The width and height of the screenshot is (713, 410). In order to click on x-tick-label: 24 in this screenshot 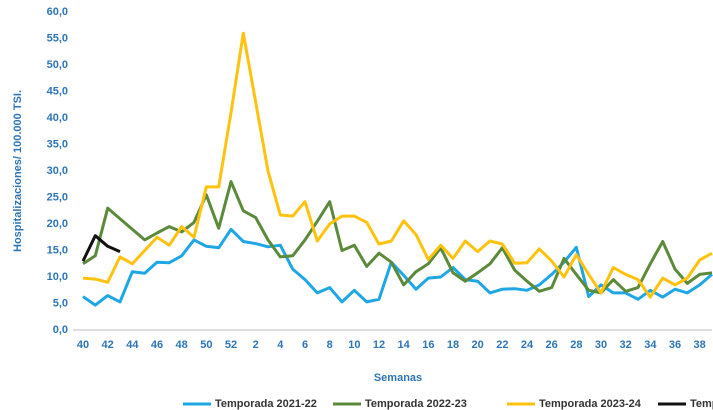, I will do `click(527, 345)`.